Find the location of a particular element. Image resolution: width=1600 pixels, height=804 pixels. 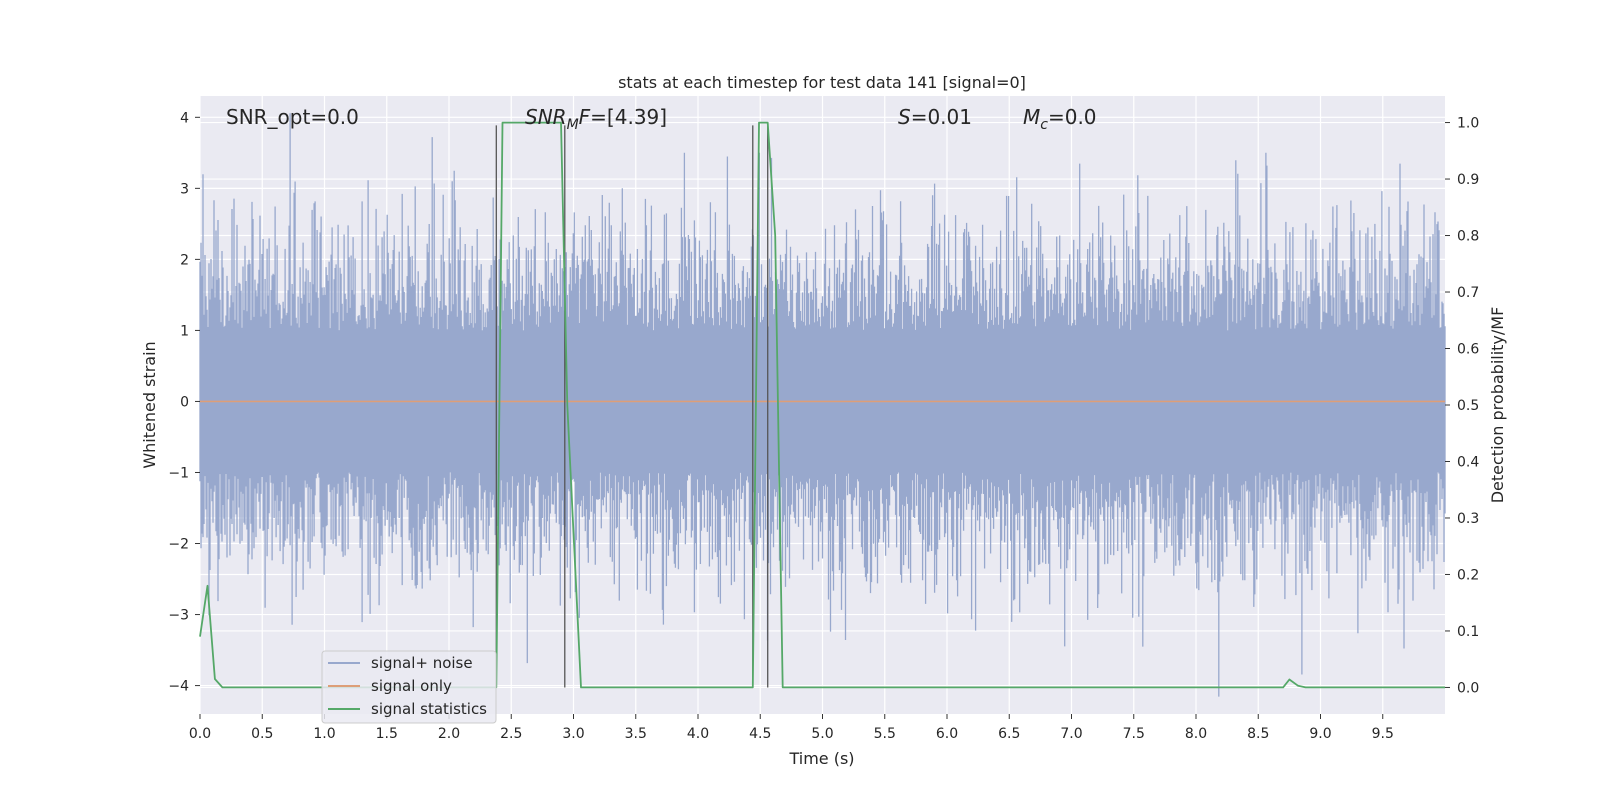

y-tick-label-left: 3 is located at coordinates (184, 189).